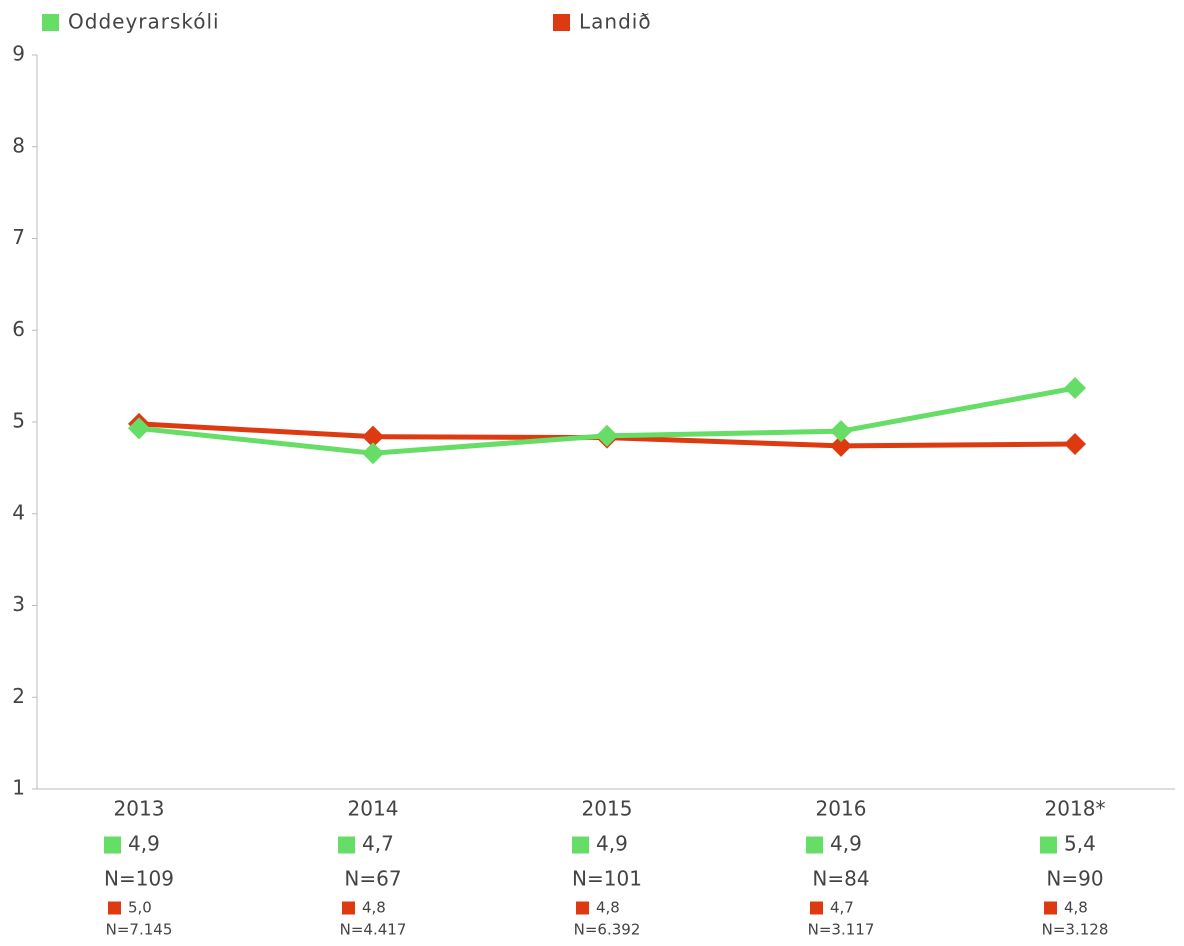  I want to click on y-tick-label: 8, so click(18, 145).